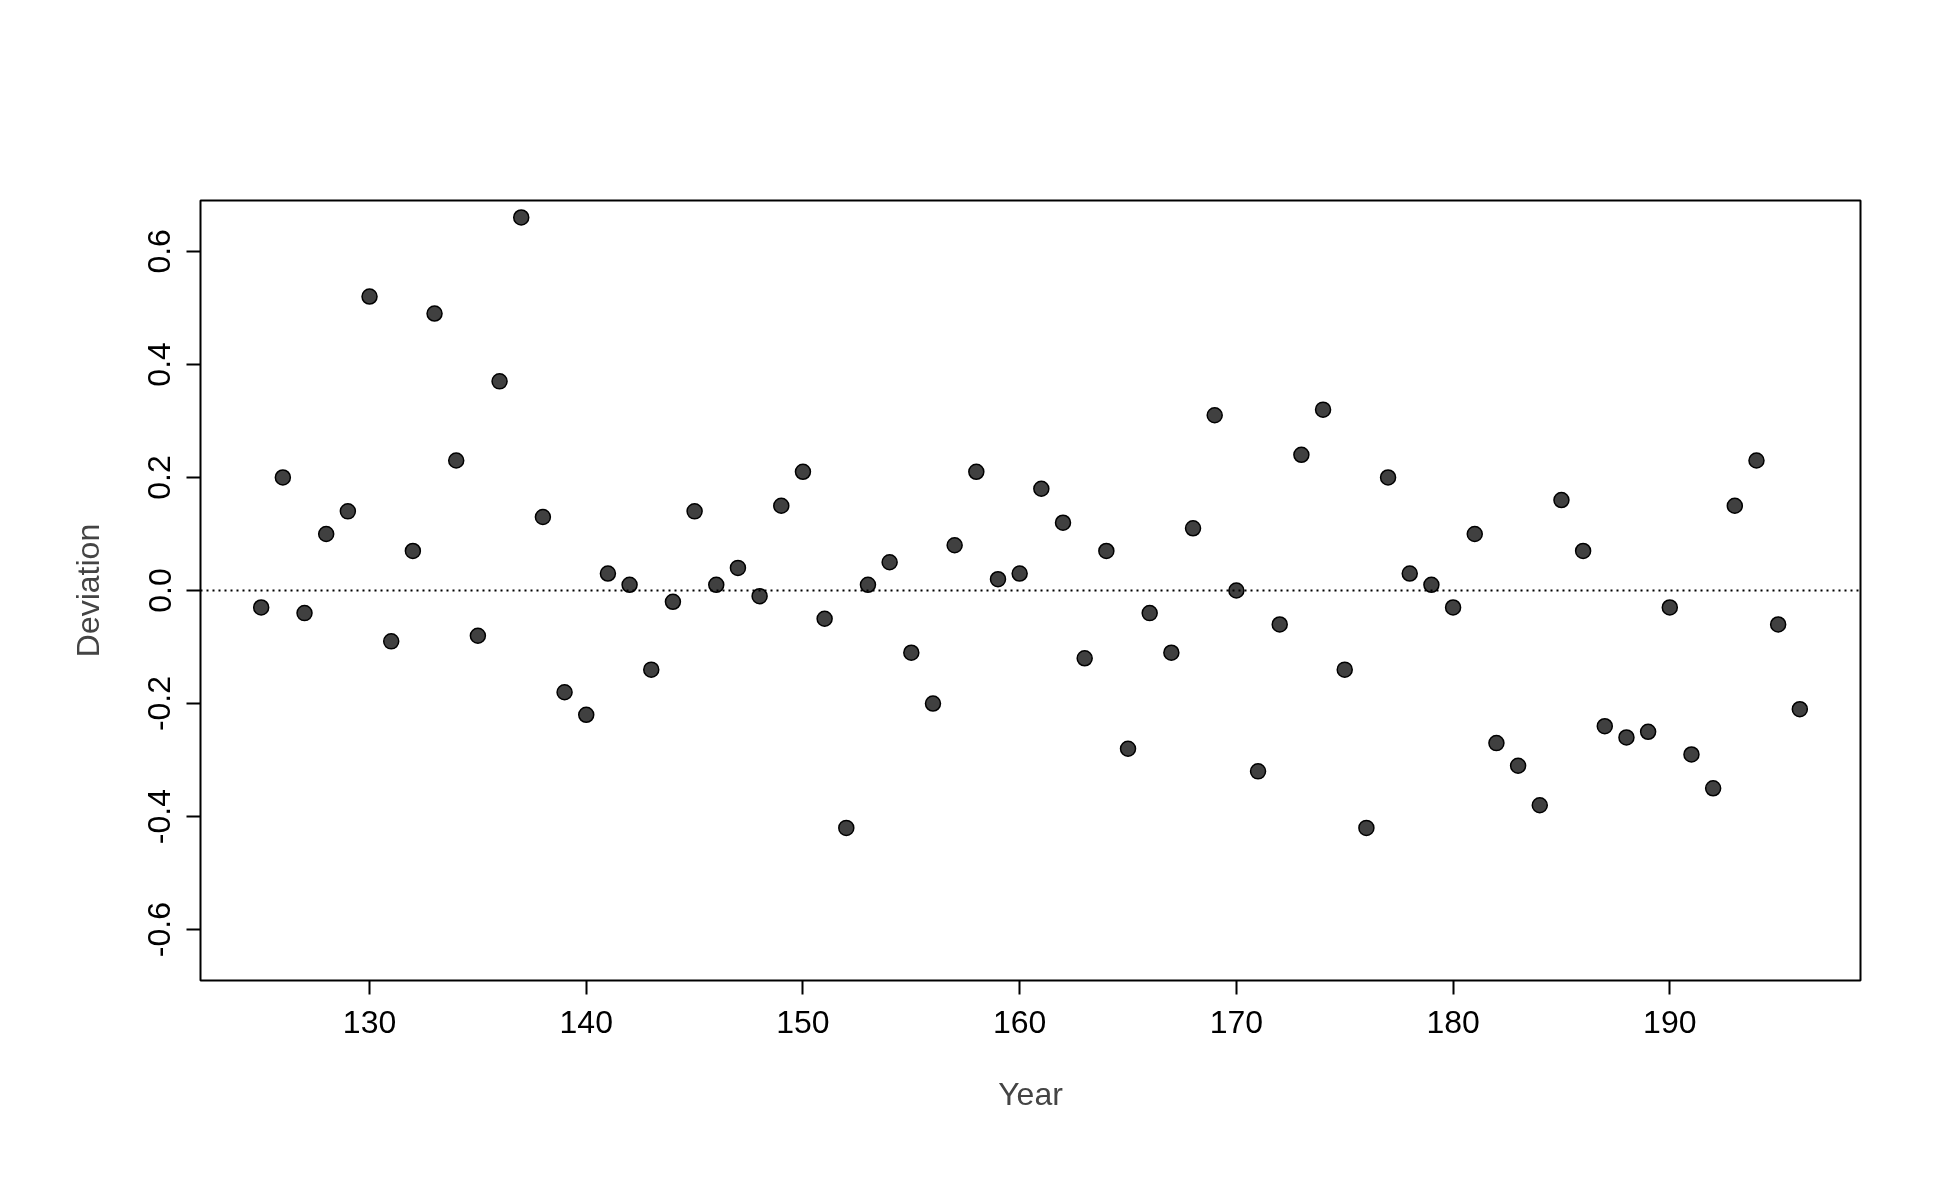 This screenshot has height=1200, width=1950. Describe the element at coordinates (369, 1021) in the screenshot. I see `x-tick-label: 130` at that location.